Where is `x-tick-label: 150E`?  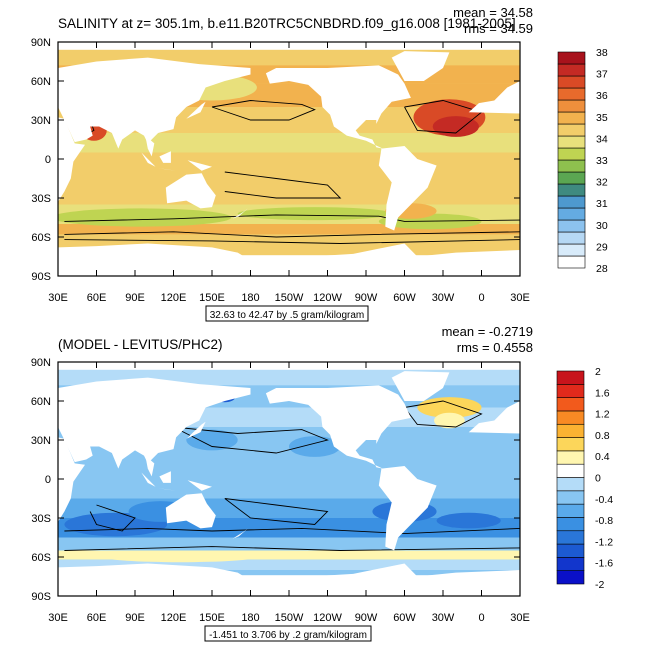 x-tick-label: 150E is located at coordinates (212, 298).